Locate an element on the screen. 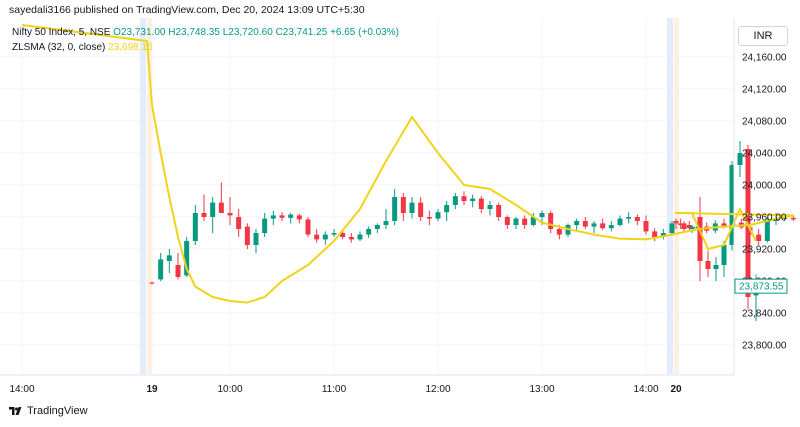 This screenshot has width=800, height=427. time-axis: 14:00 19 10:00 11:00 12:00 13:00 14:00 20 is located at coordinates (367, 384).